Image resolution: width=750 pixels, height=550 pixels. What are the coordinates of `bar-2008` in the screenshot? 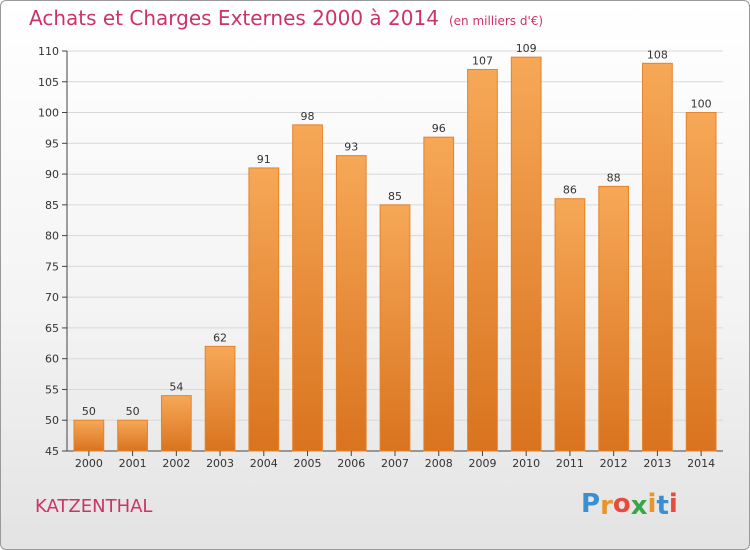 It's located at (439, 294).